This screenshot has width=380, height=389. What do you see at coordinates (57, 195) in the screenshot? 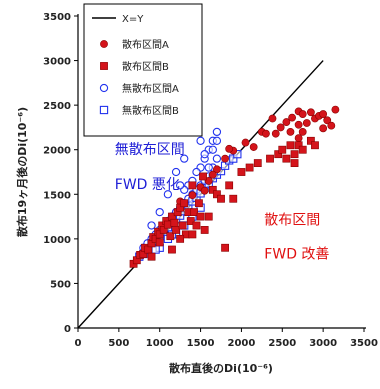
I see `y-tick-label: 1500` at bounding box center [57, 195].